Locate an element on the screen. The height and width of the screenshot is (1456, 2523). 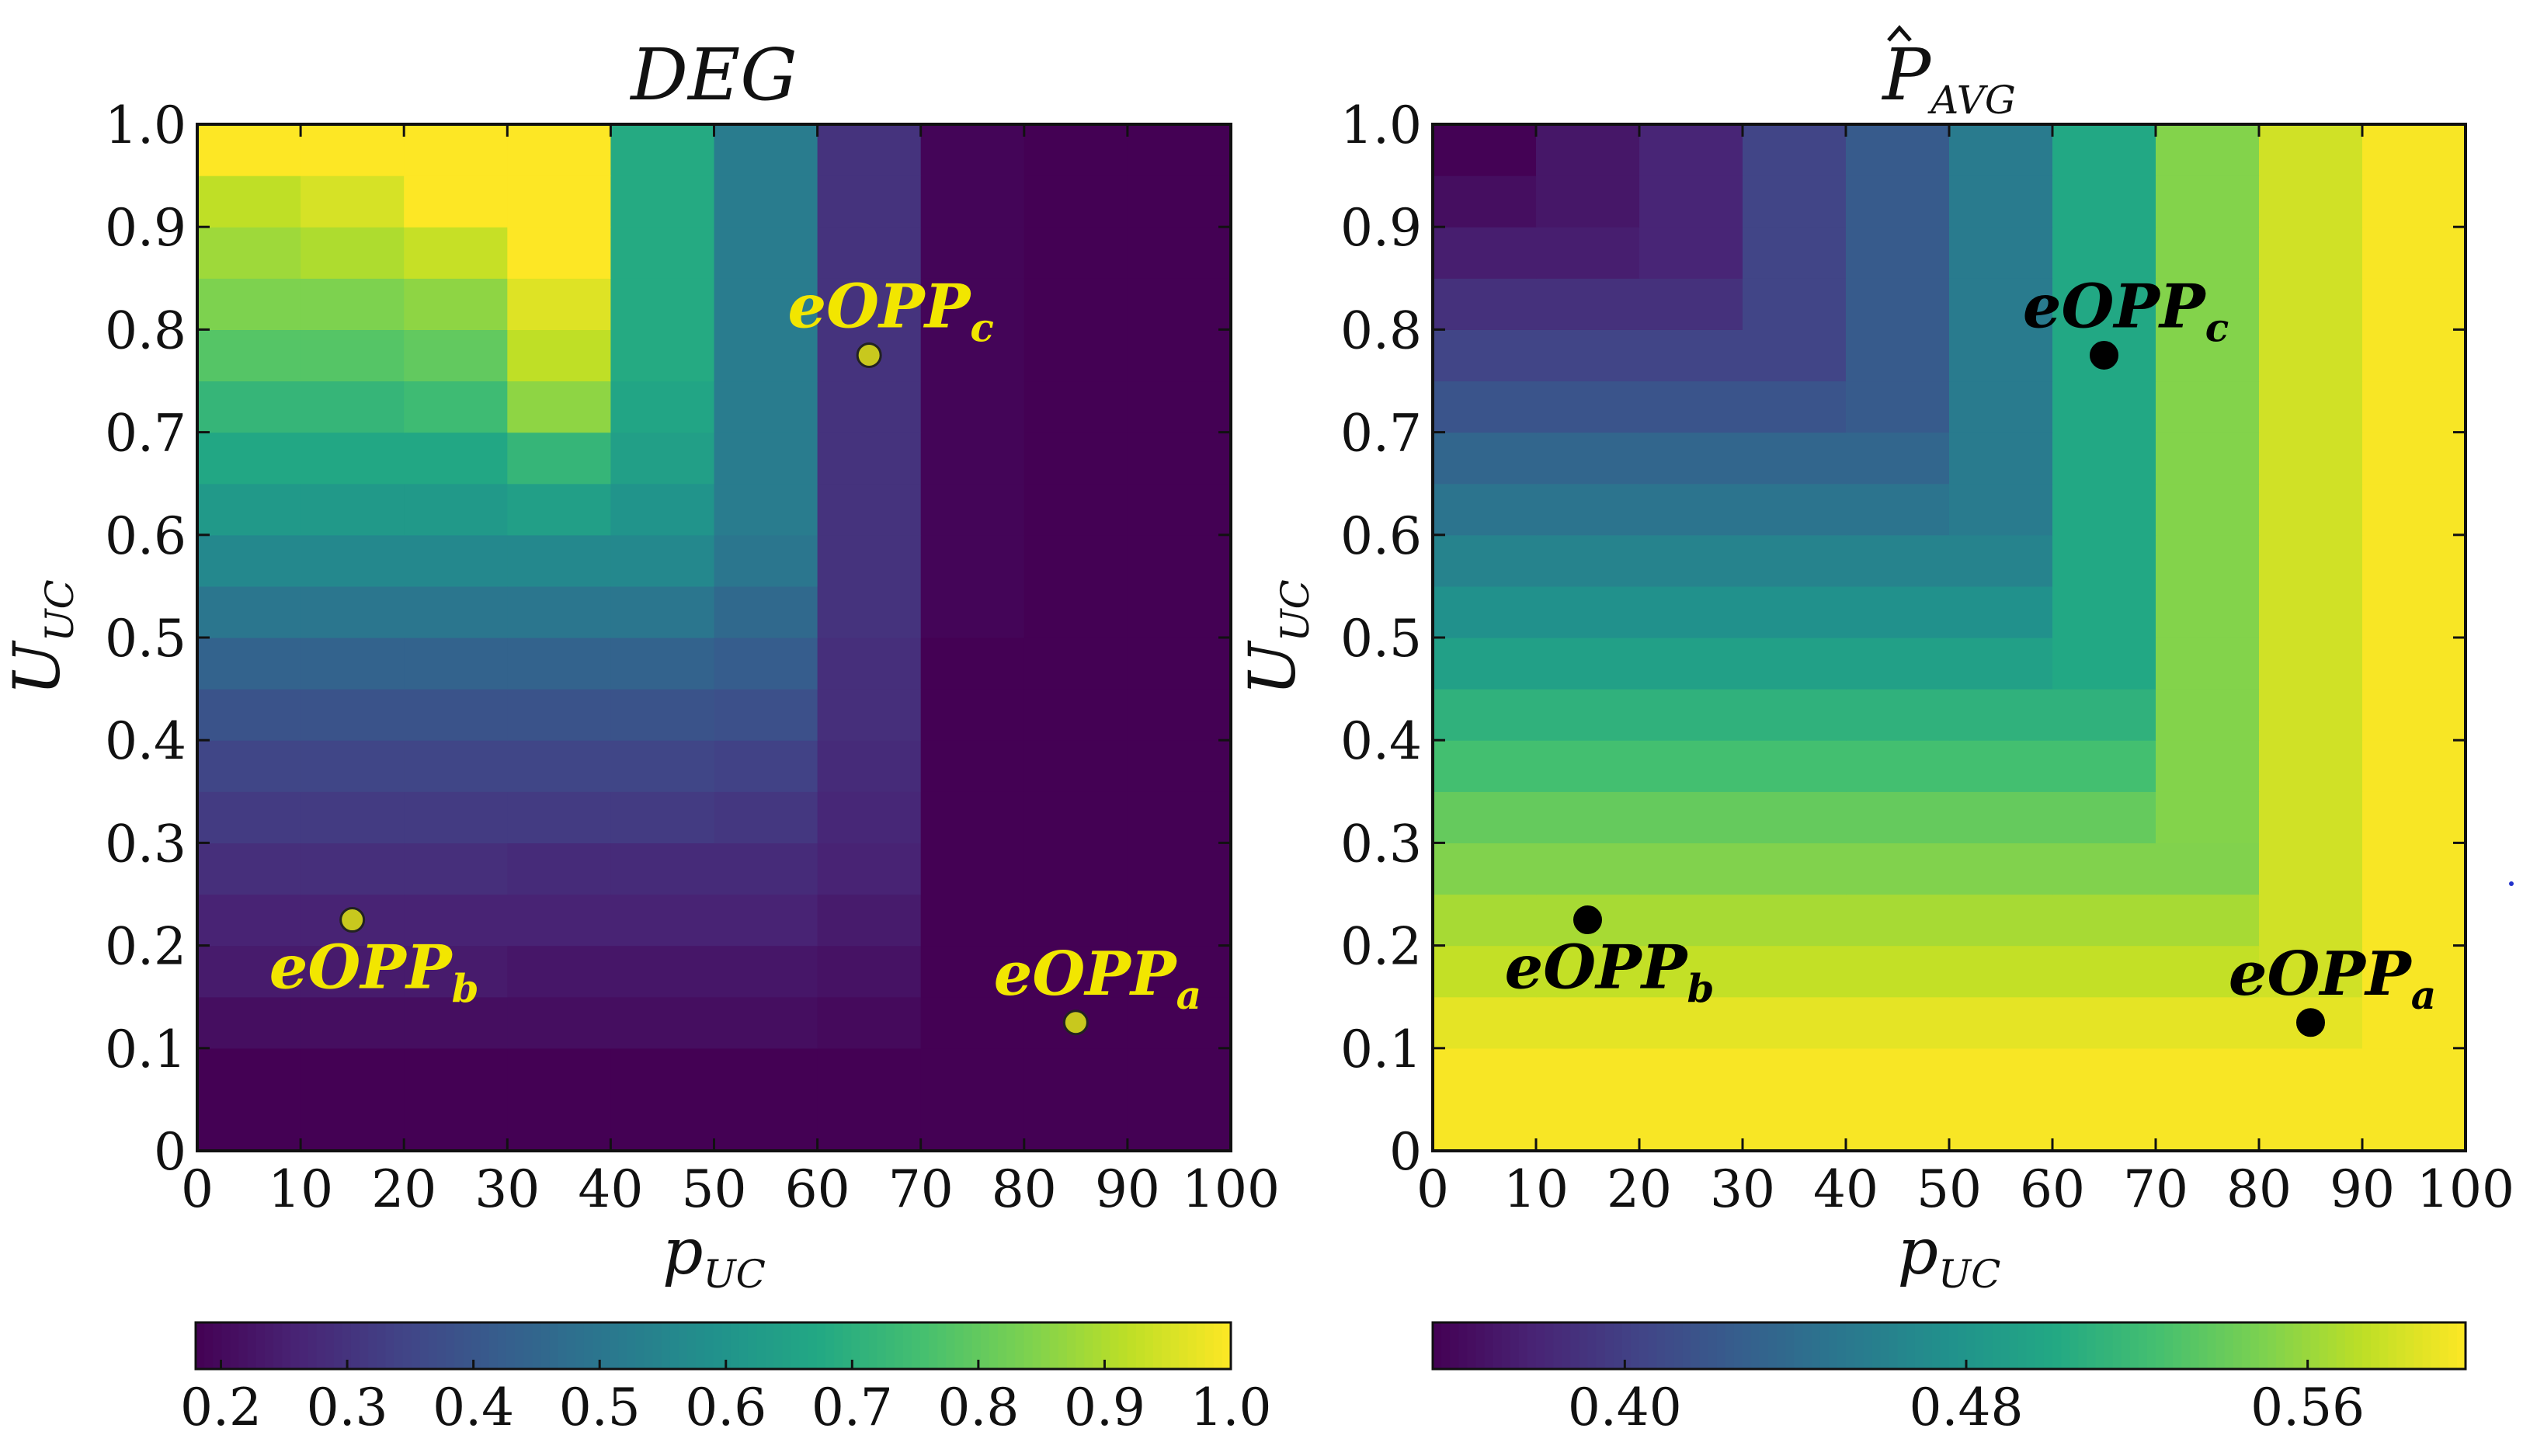
y-tick-label: 0 is located at coordinates (1406, 1152).